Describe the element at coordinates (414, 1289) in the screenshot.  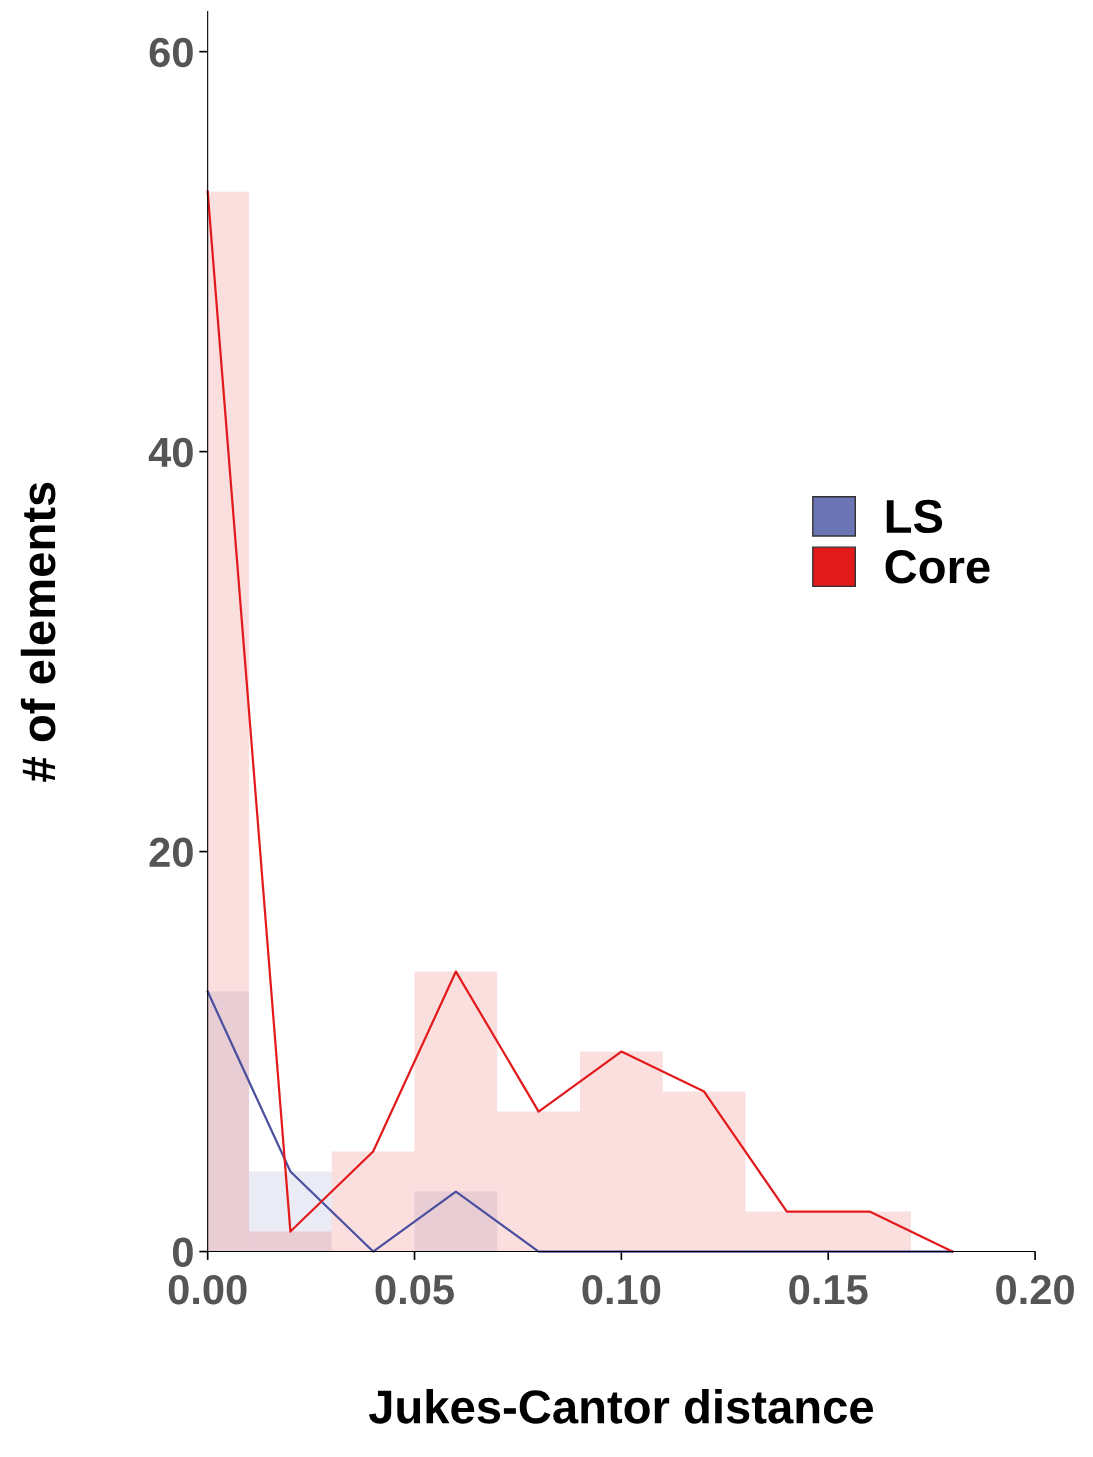
I see `x-tick-label: 0.05` at that location.